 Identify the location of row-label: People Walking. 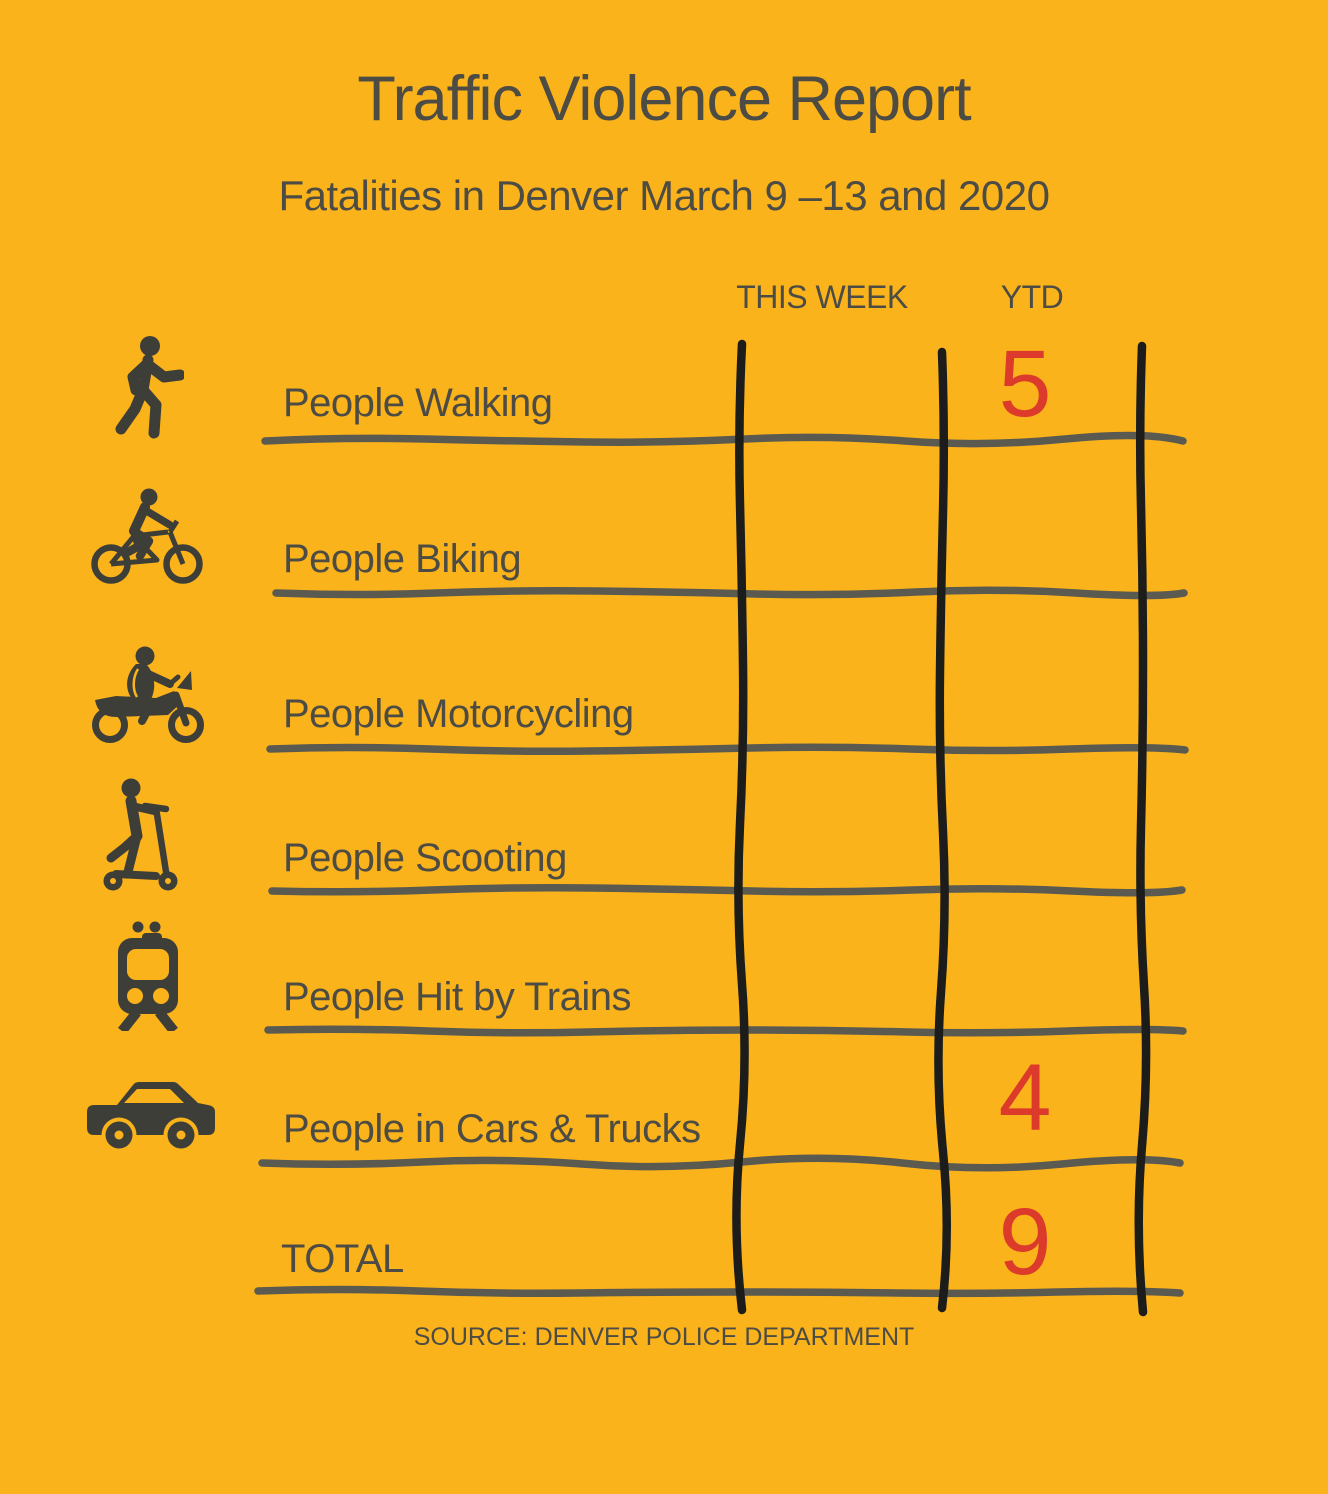
(418, 403).